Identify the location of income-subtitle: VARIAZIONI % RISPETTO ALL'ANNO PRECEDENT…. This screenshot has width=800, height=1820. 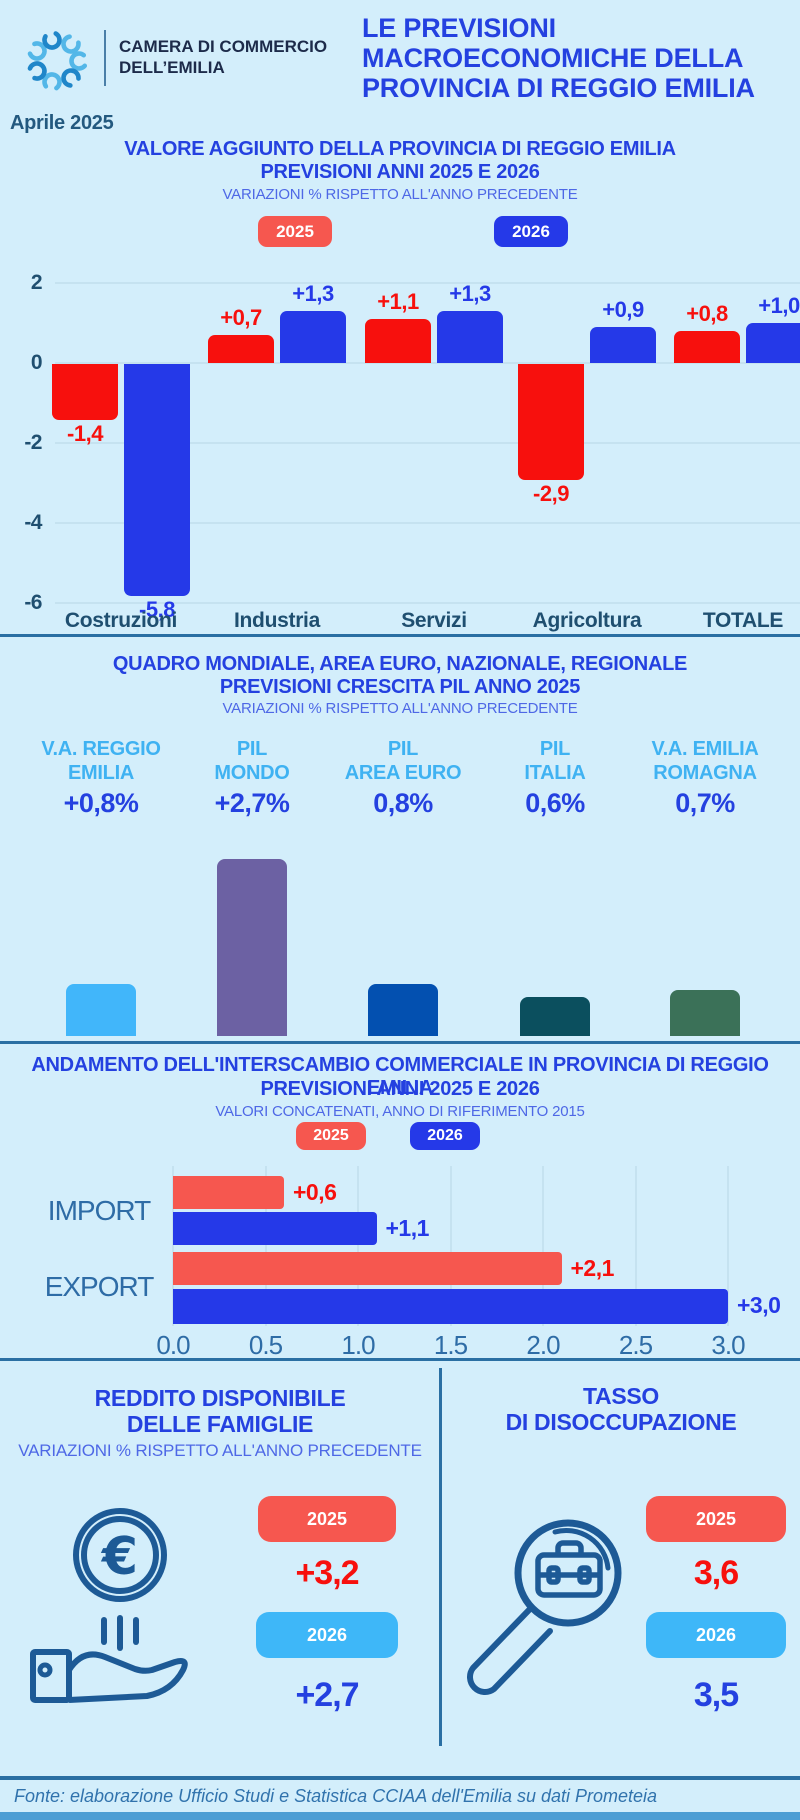
(220, 1450).